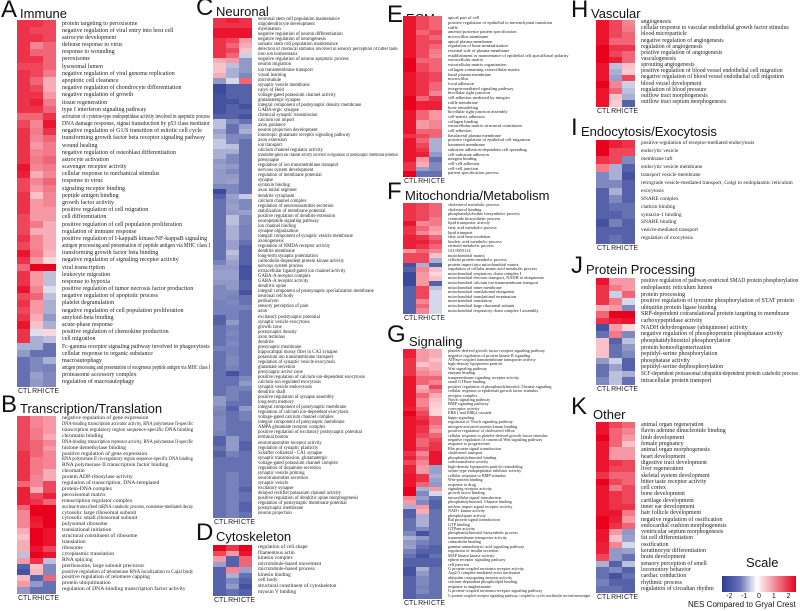  I want to click on term-label: microvillus, so click(458, 79).